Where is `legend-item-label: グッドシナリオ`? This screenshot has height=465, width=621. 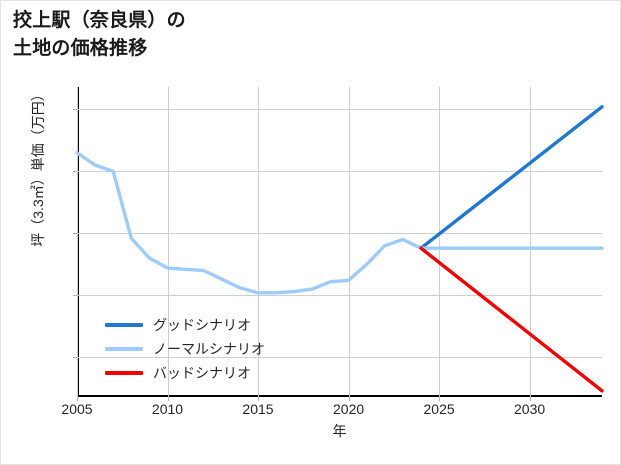
legend-item-label: グッドシナリオ is located at coordinates (202, 325).